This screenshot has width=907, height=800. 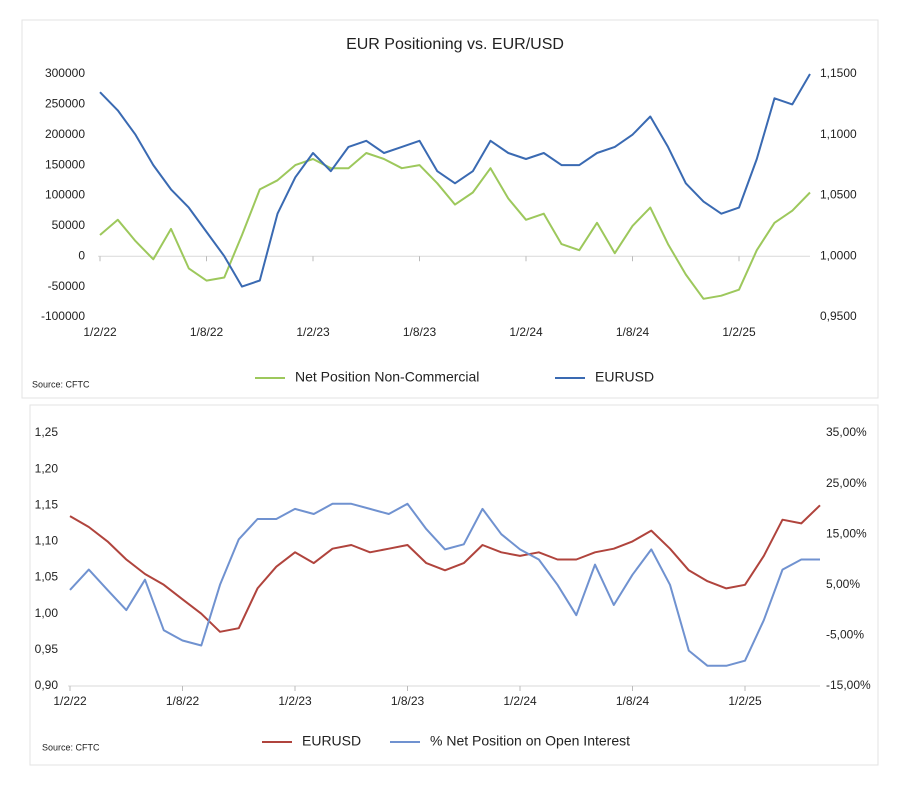 What do you see at coordinates (63, 316) in the screenshot?
I see `y-tick-label: -100000` at bounding box center [63, 316].